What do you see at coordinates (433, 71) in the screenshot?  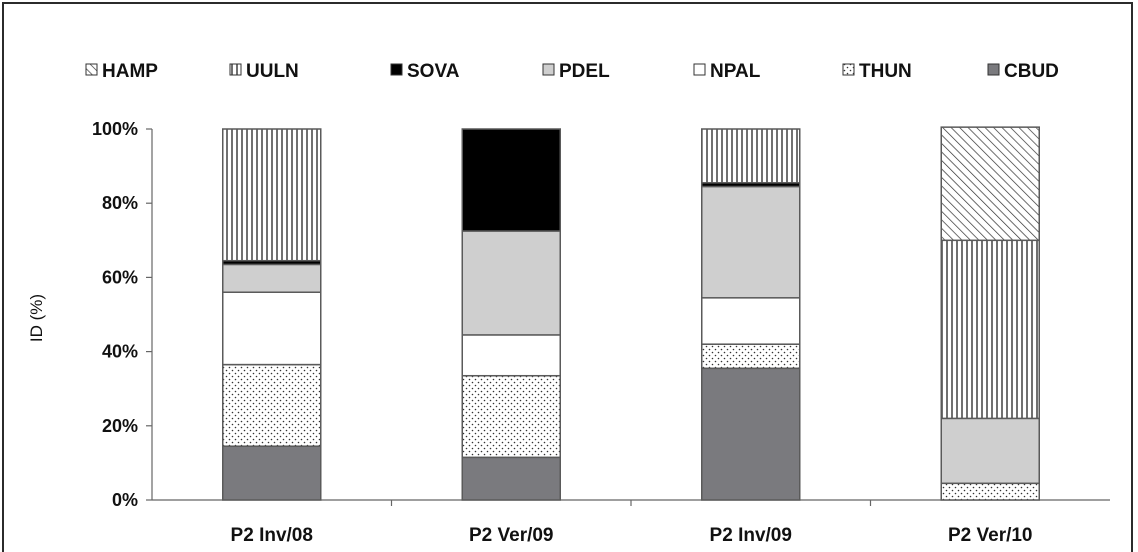 I see `legend-label: SOVA` at bounding box center [433, 71].